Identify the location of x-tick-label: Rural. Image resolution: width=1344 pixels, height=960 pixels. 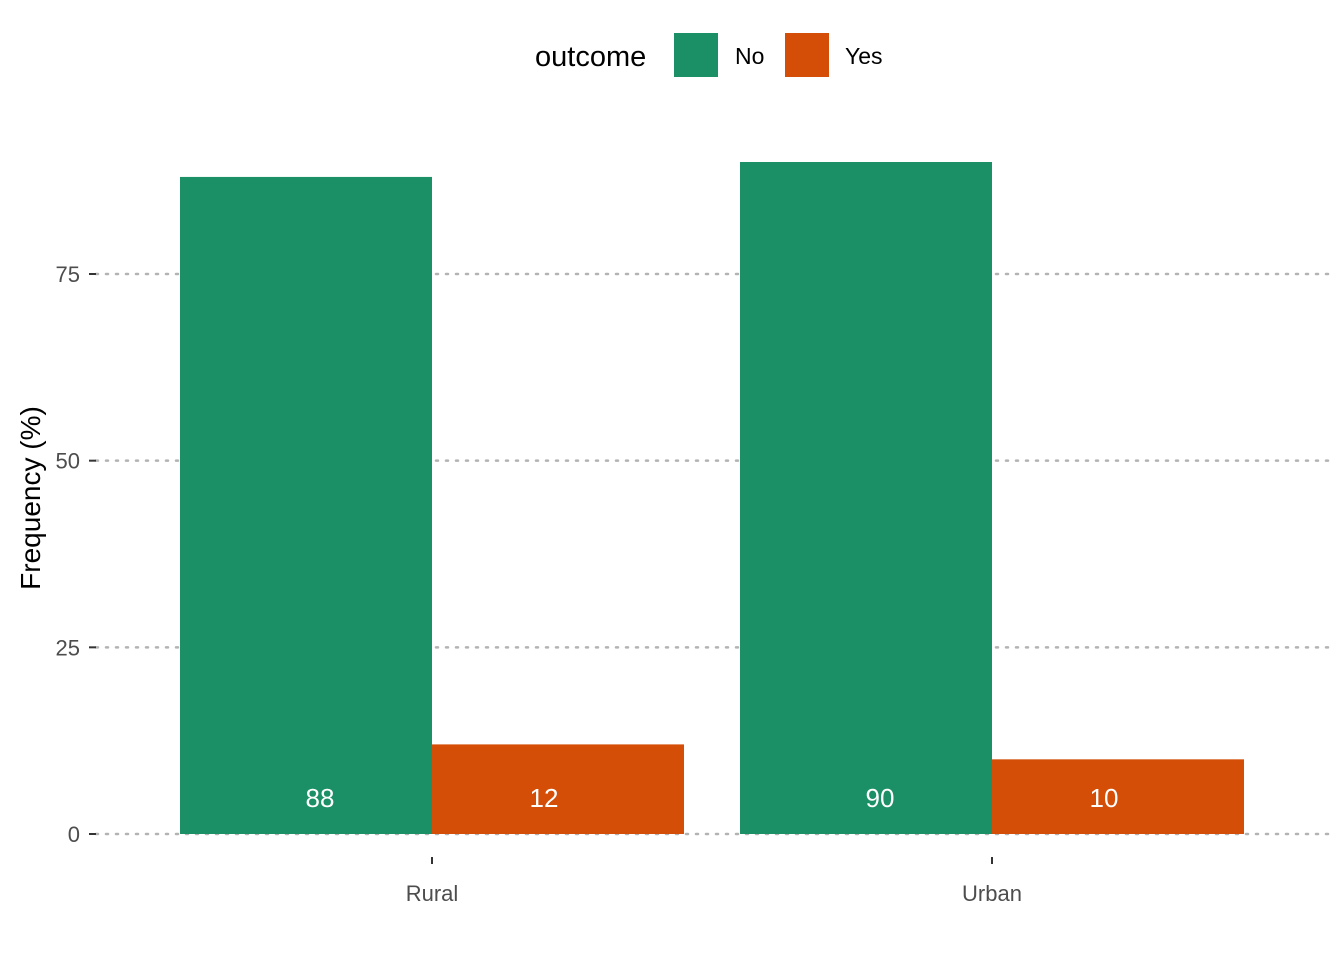
(432, 893).